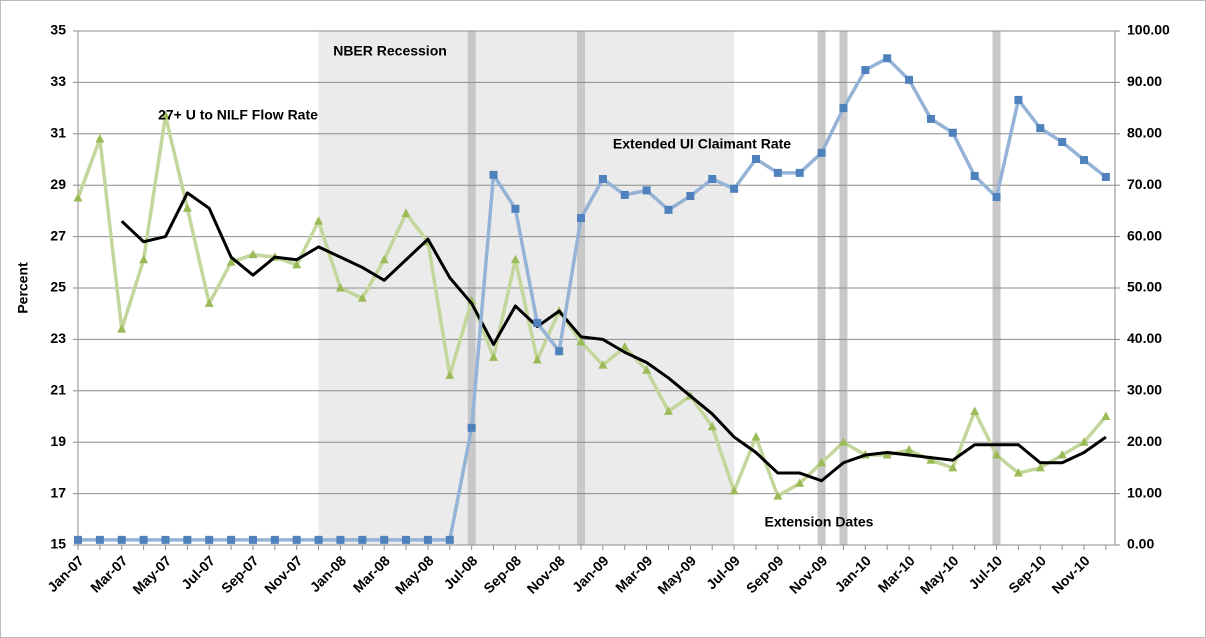 The height and width of the screenshot is (638, 1206). Describe the element at coordinates (58, 441) in the screenshot. I see `y-tick-label: 19` at that location.